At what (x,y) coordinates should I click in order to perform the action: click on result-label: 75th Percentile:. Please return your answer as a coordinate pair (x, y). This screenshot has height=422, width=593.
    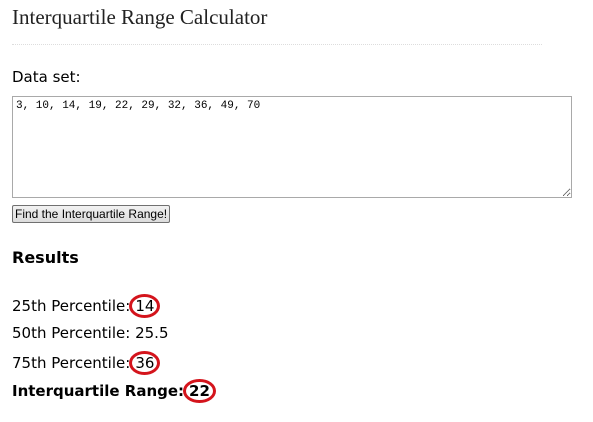
    Looking at the image, I should click on (71, 363).